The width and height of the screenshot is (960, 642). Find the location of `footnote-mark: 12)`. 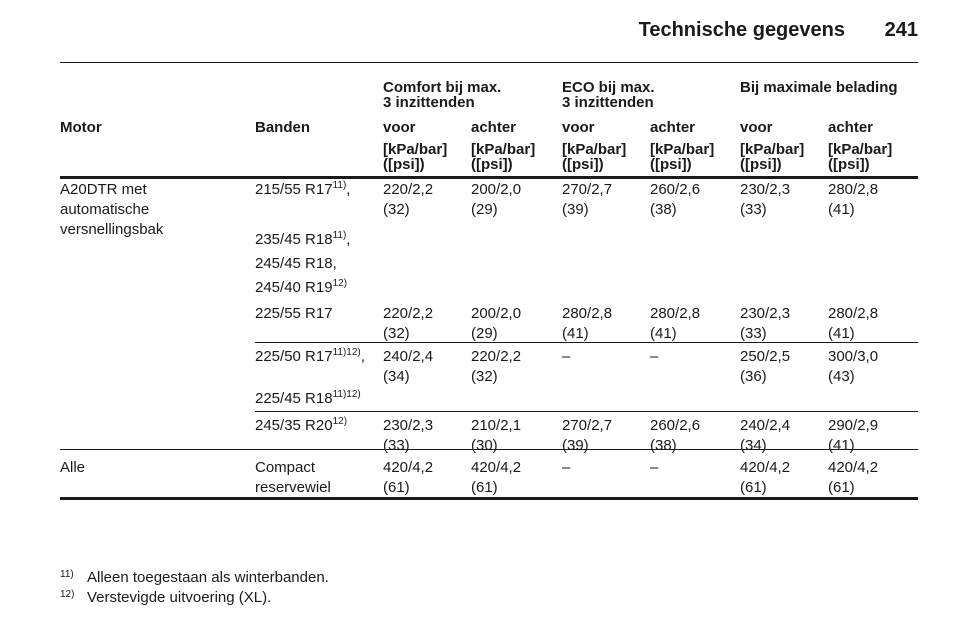

footnote-mark: 12) is located at coordinates (67, 594).